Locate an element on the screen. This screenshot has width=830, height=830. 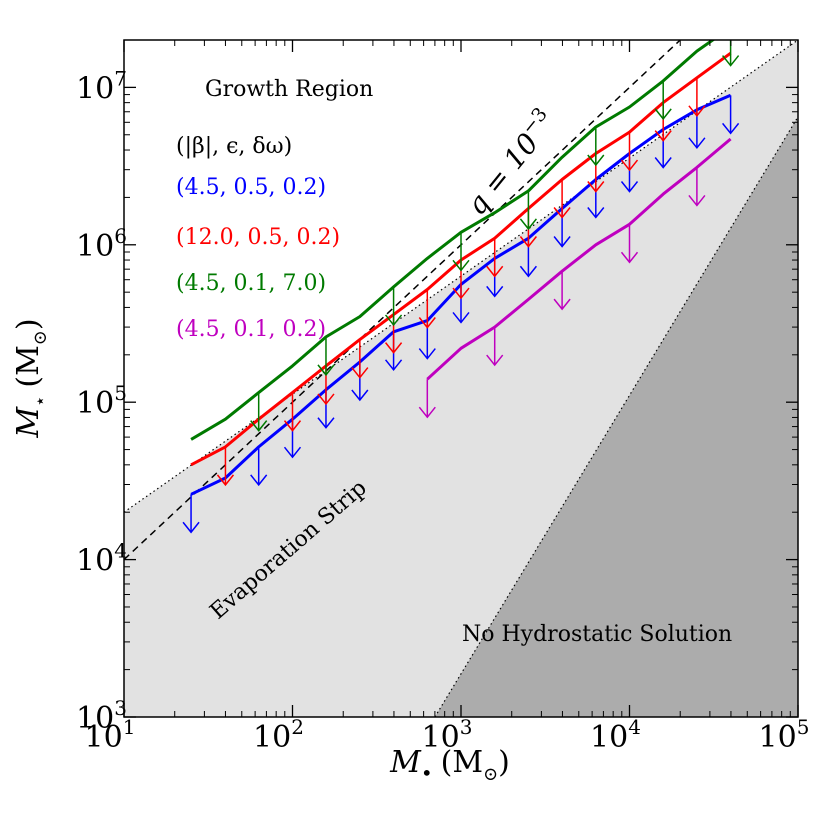
legend-header: (|β|, ϵ, δω) is located at coordinates (234, 146).